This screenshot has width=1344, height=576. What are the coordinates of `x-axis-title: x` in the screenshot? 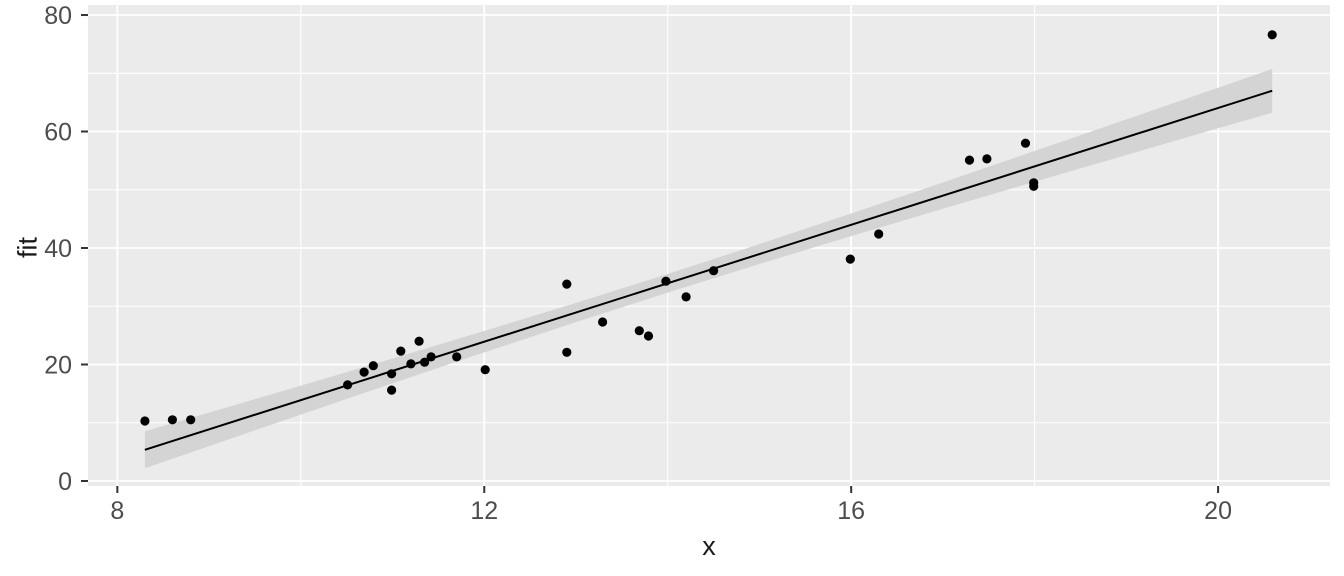 It's located at (709, 546).